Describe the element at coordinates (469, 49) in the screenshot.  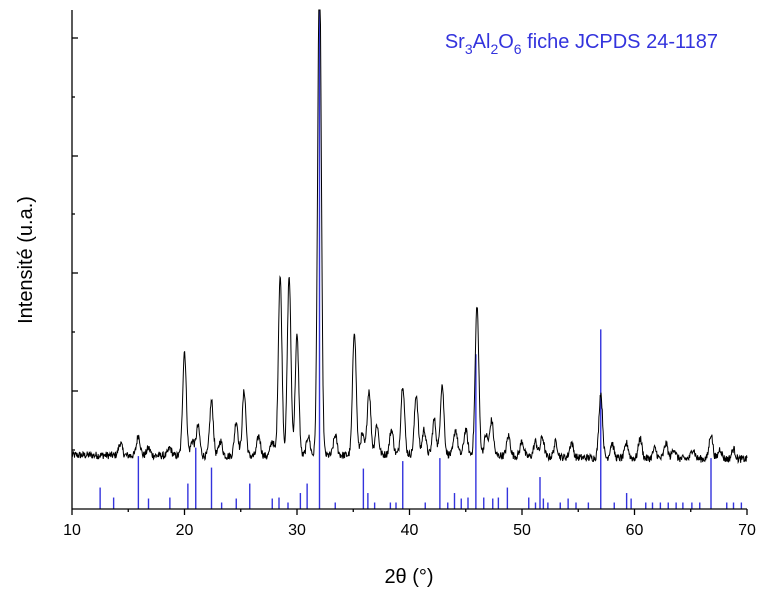
I see `legend-sub-1: 3` at that location.